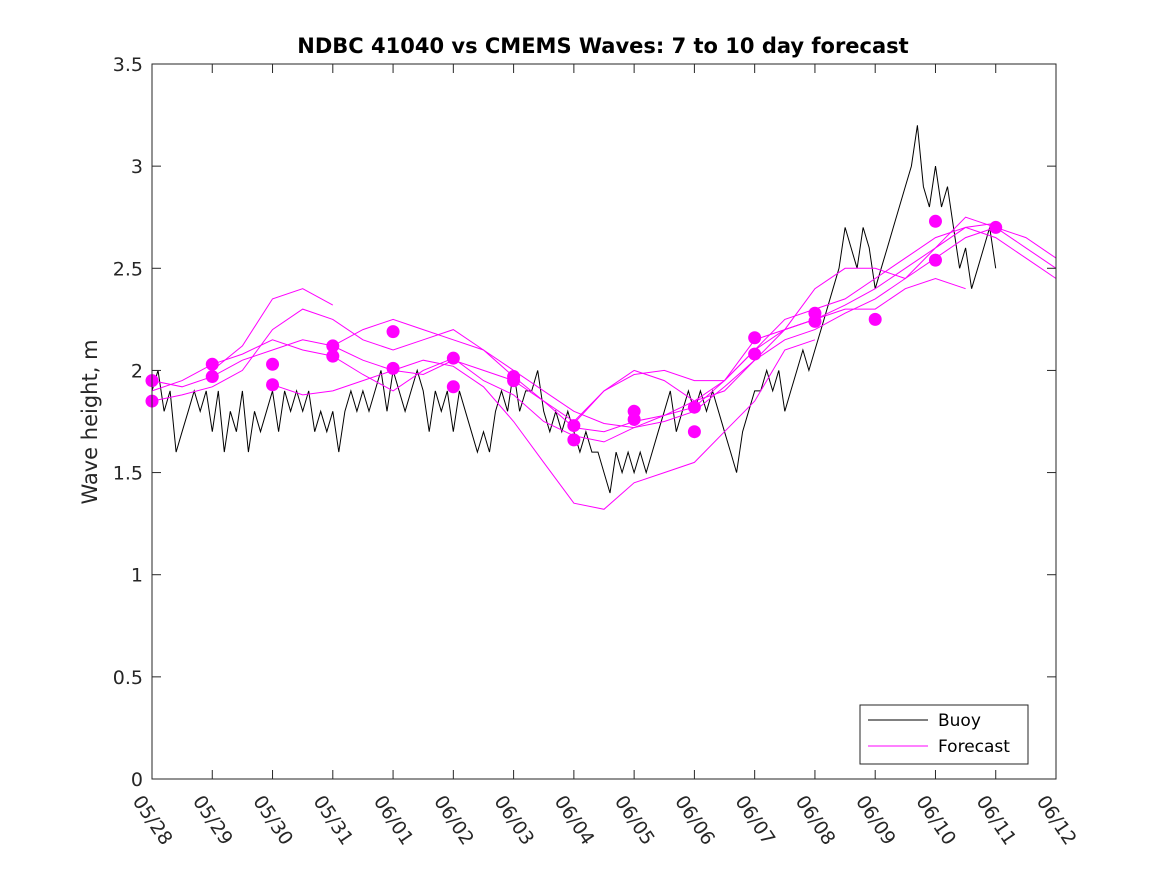  Describe the element at coordinates (137, 371) in the screenshot. I see `y-tick-label: 2` at that location.